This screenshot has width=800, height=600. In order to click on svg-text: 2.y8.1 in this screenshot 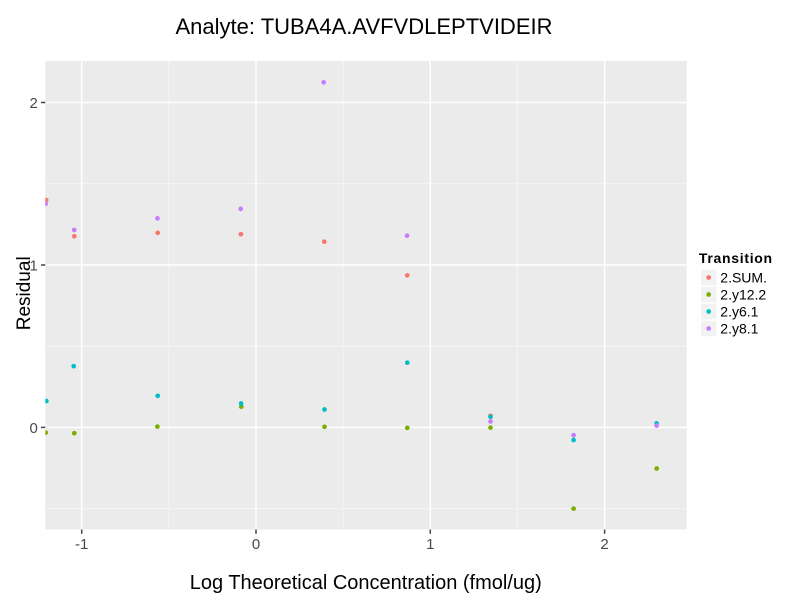, I will do `click(739, 329)`.